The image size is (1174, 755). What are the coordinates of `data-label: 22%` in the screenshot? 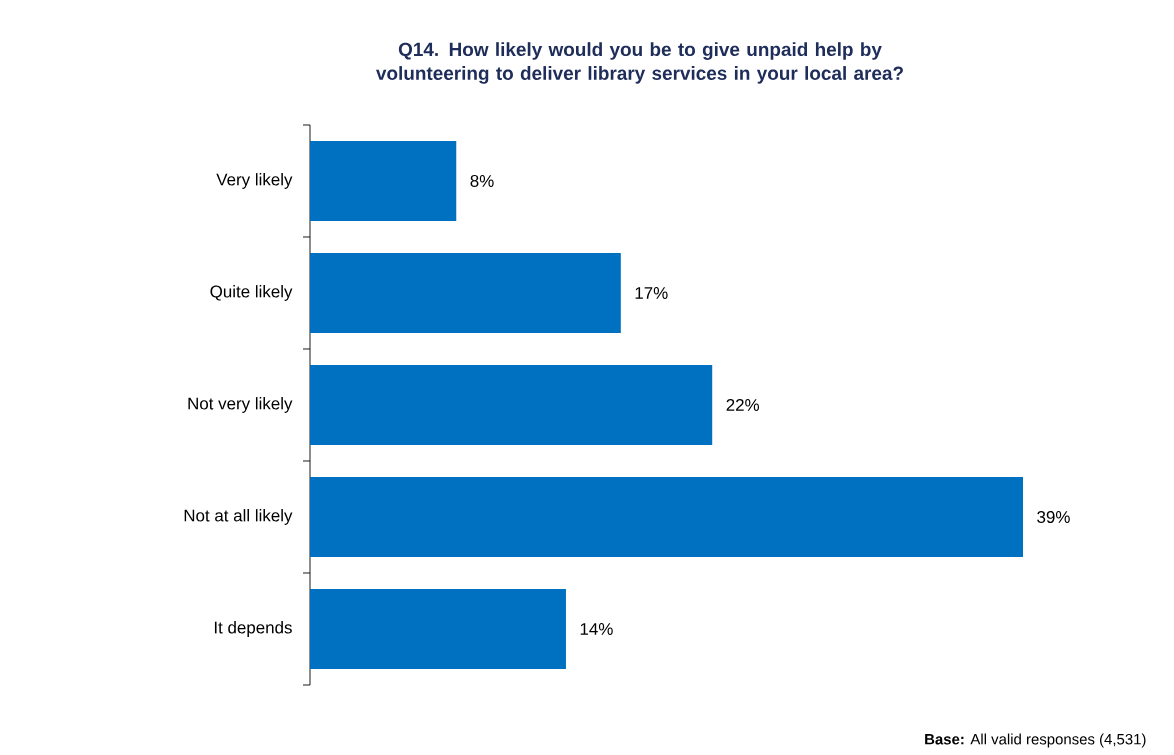 It's located at (743, 405).